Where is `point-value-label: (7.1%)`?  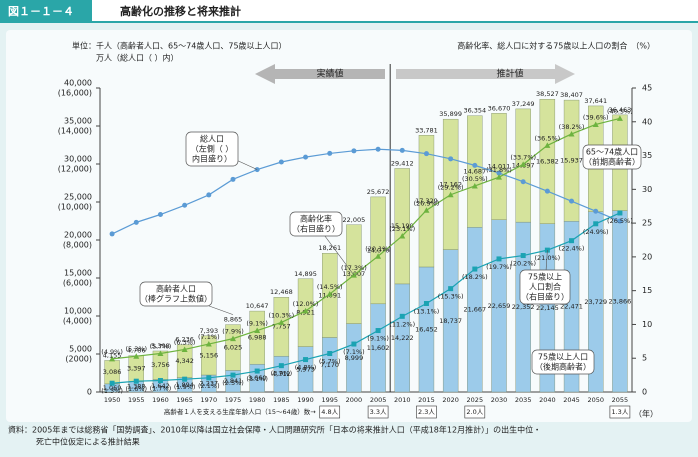 point-value-label: (7.1%) is located at coordinates (354, 352).